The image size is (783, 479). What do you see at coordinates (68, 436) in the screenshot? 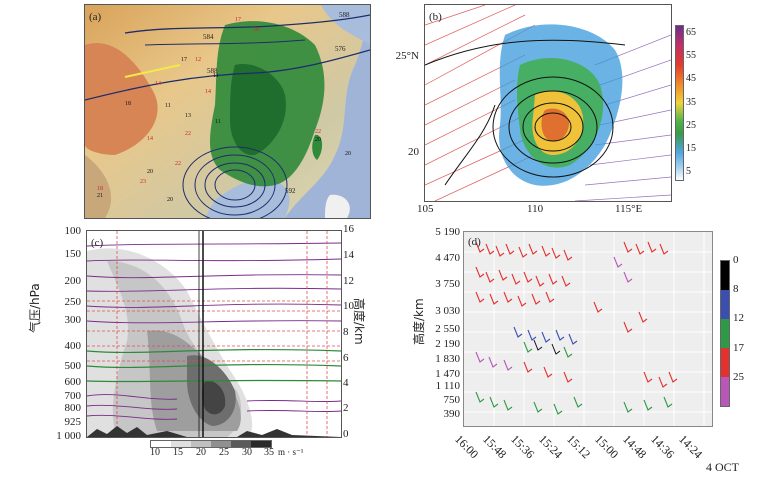
I see `panel-c-p-1000: 1 000` at bounding box center [68, 436].